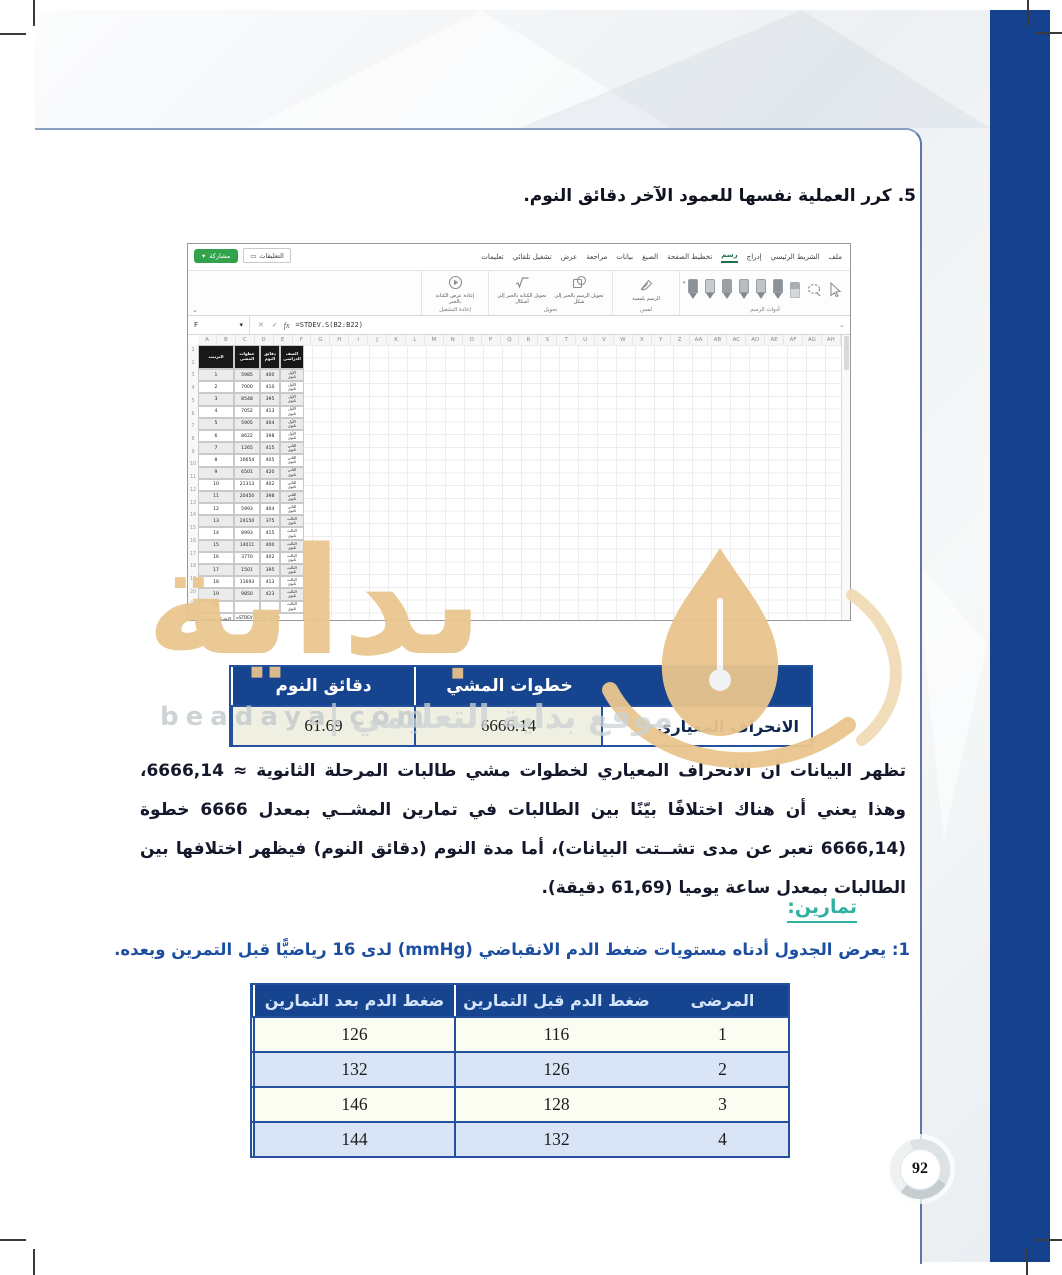 This screenshot has width=1062, height=1275. What do you see at coordinates (216, 375) in the screenshot?
I see `sheet-cell: 1` at bounding box center [216, 375].